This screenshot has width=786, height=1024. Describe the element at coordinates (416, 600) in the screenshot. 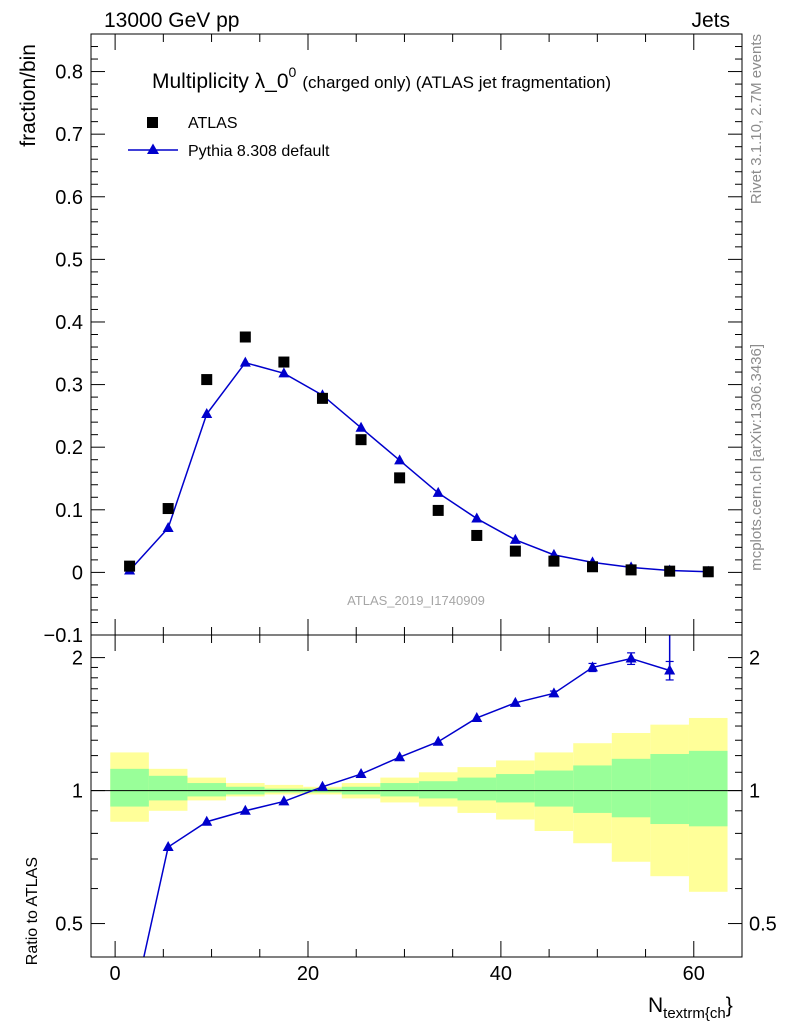

I see `analysis-watermark: ATLAS_2019_I1740909` at that location.